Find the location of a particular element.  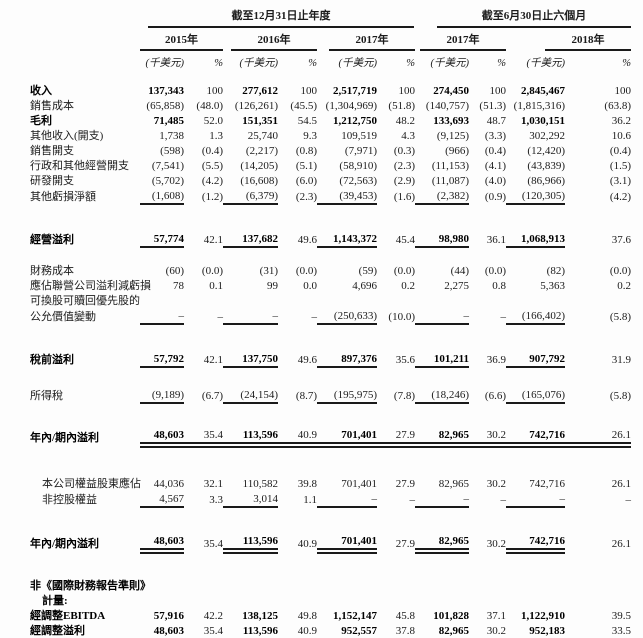

amount-cell: 57,774 is located at coordinates (162, 239).